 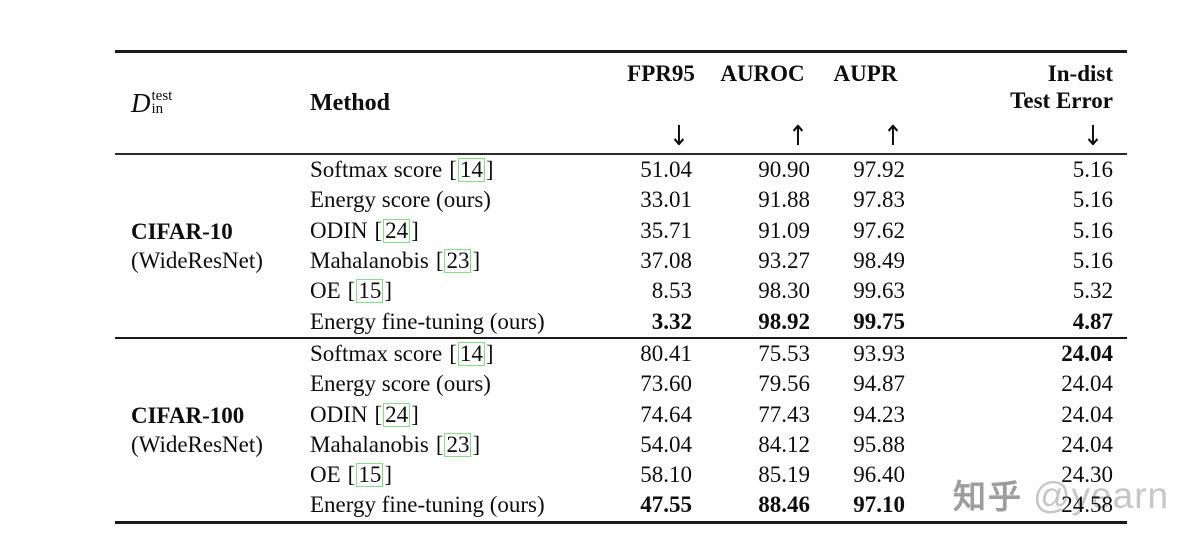 I want to click on value-aupr: 94.23, so click(x=879, y=414).